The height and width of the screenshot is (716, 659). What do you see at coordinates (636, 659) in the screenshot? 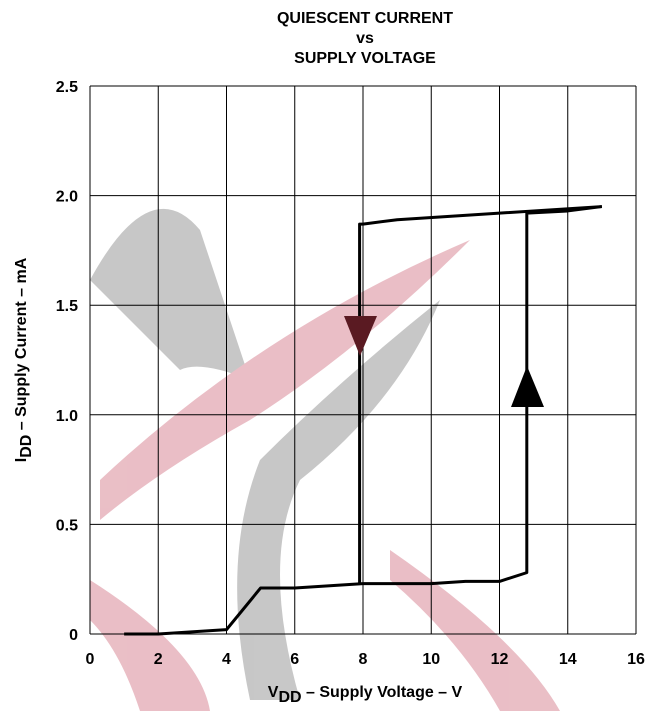
I see `x-tick-label: 16` at bounding box center [636, 659].